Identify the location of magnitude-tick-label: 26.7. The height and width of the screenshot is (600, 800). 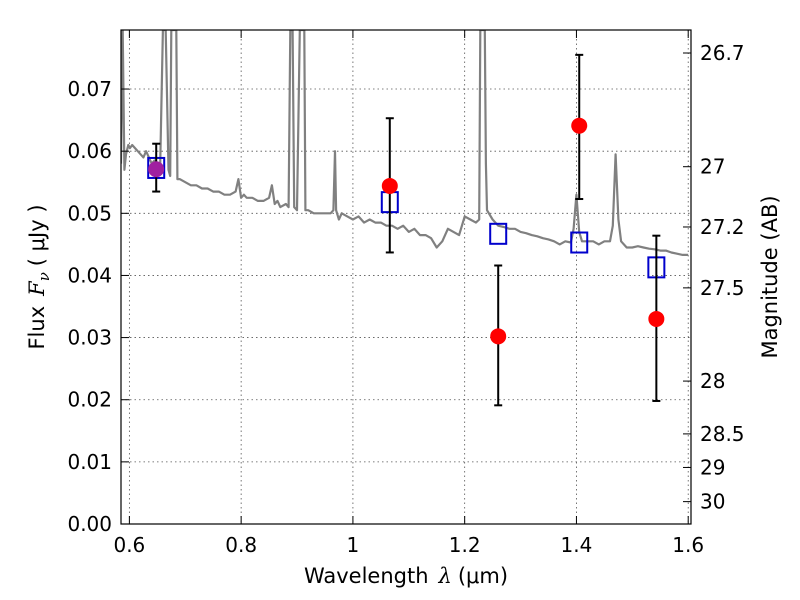
(722, 53).